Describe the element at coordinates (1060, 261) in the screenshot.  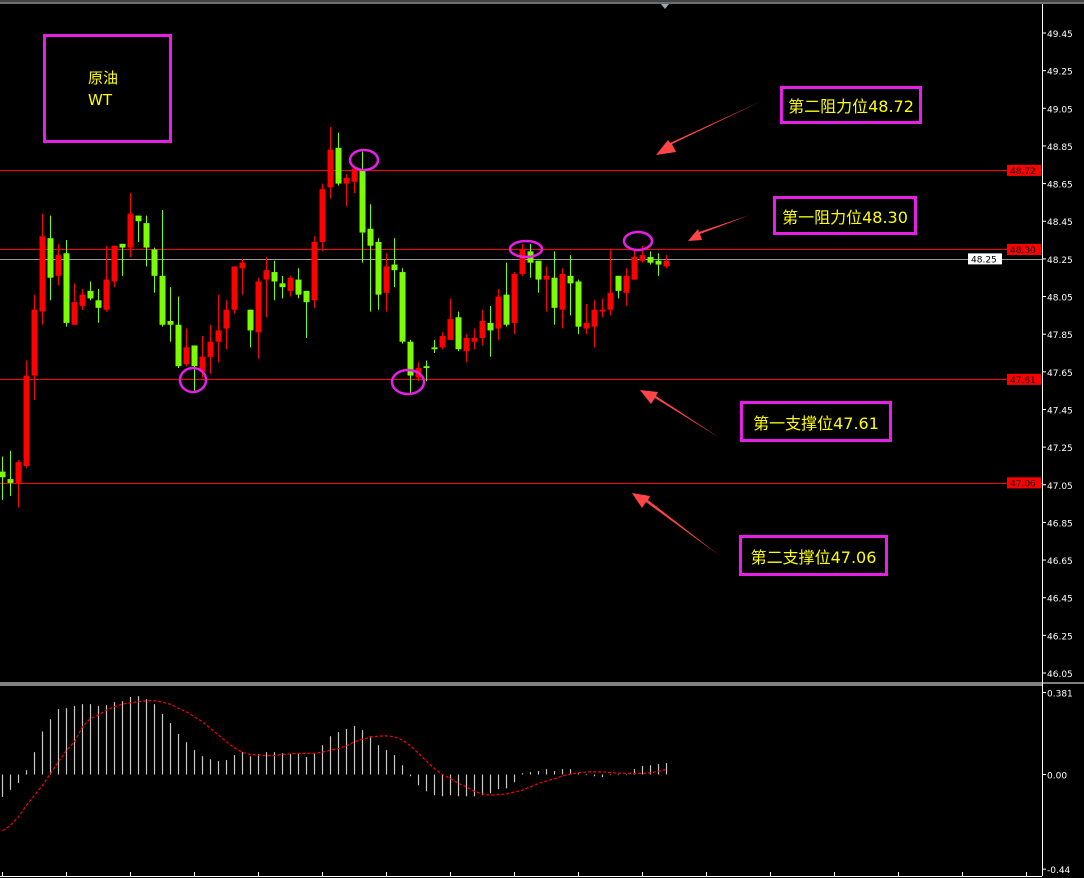
I see `price-tick-label: 48.25` at that location.